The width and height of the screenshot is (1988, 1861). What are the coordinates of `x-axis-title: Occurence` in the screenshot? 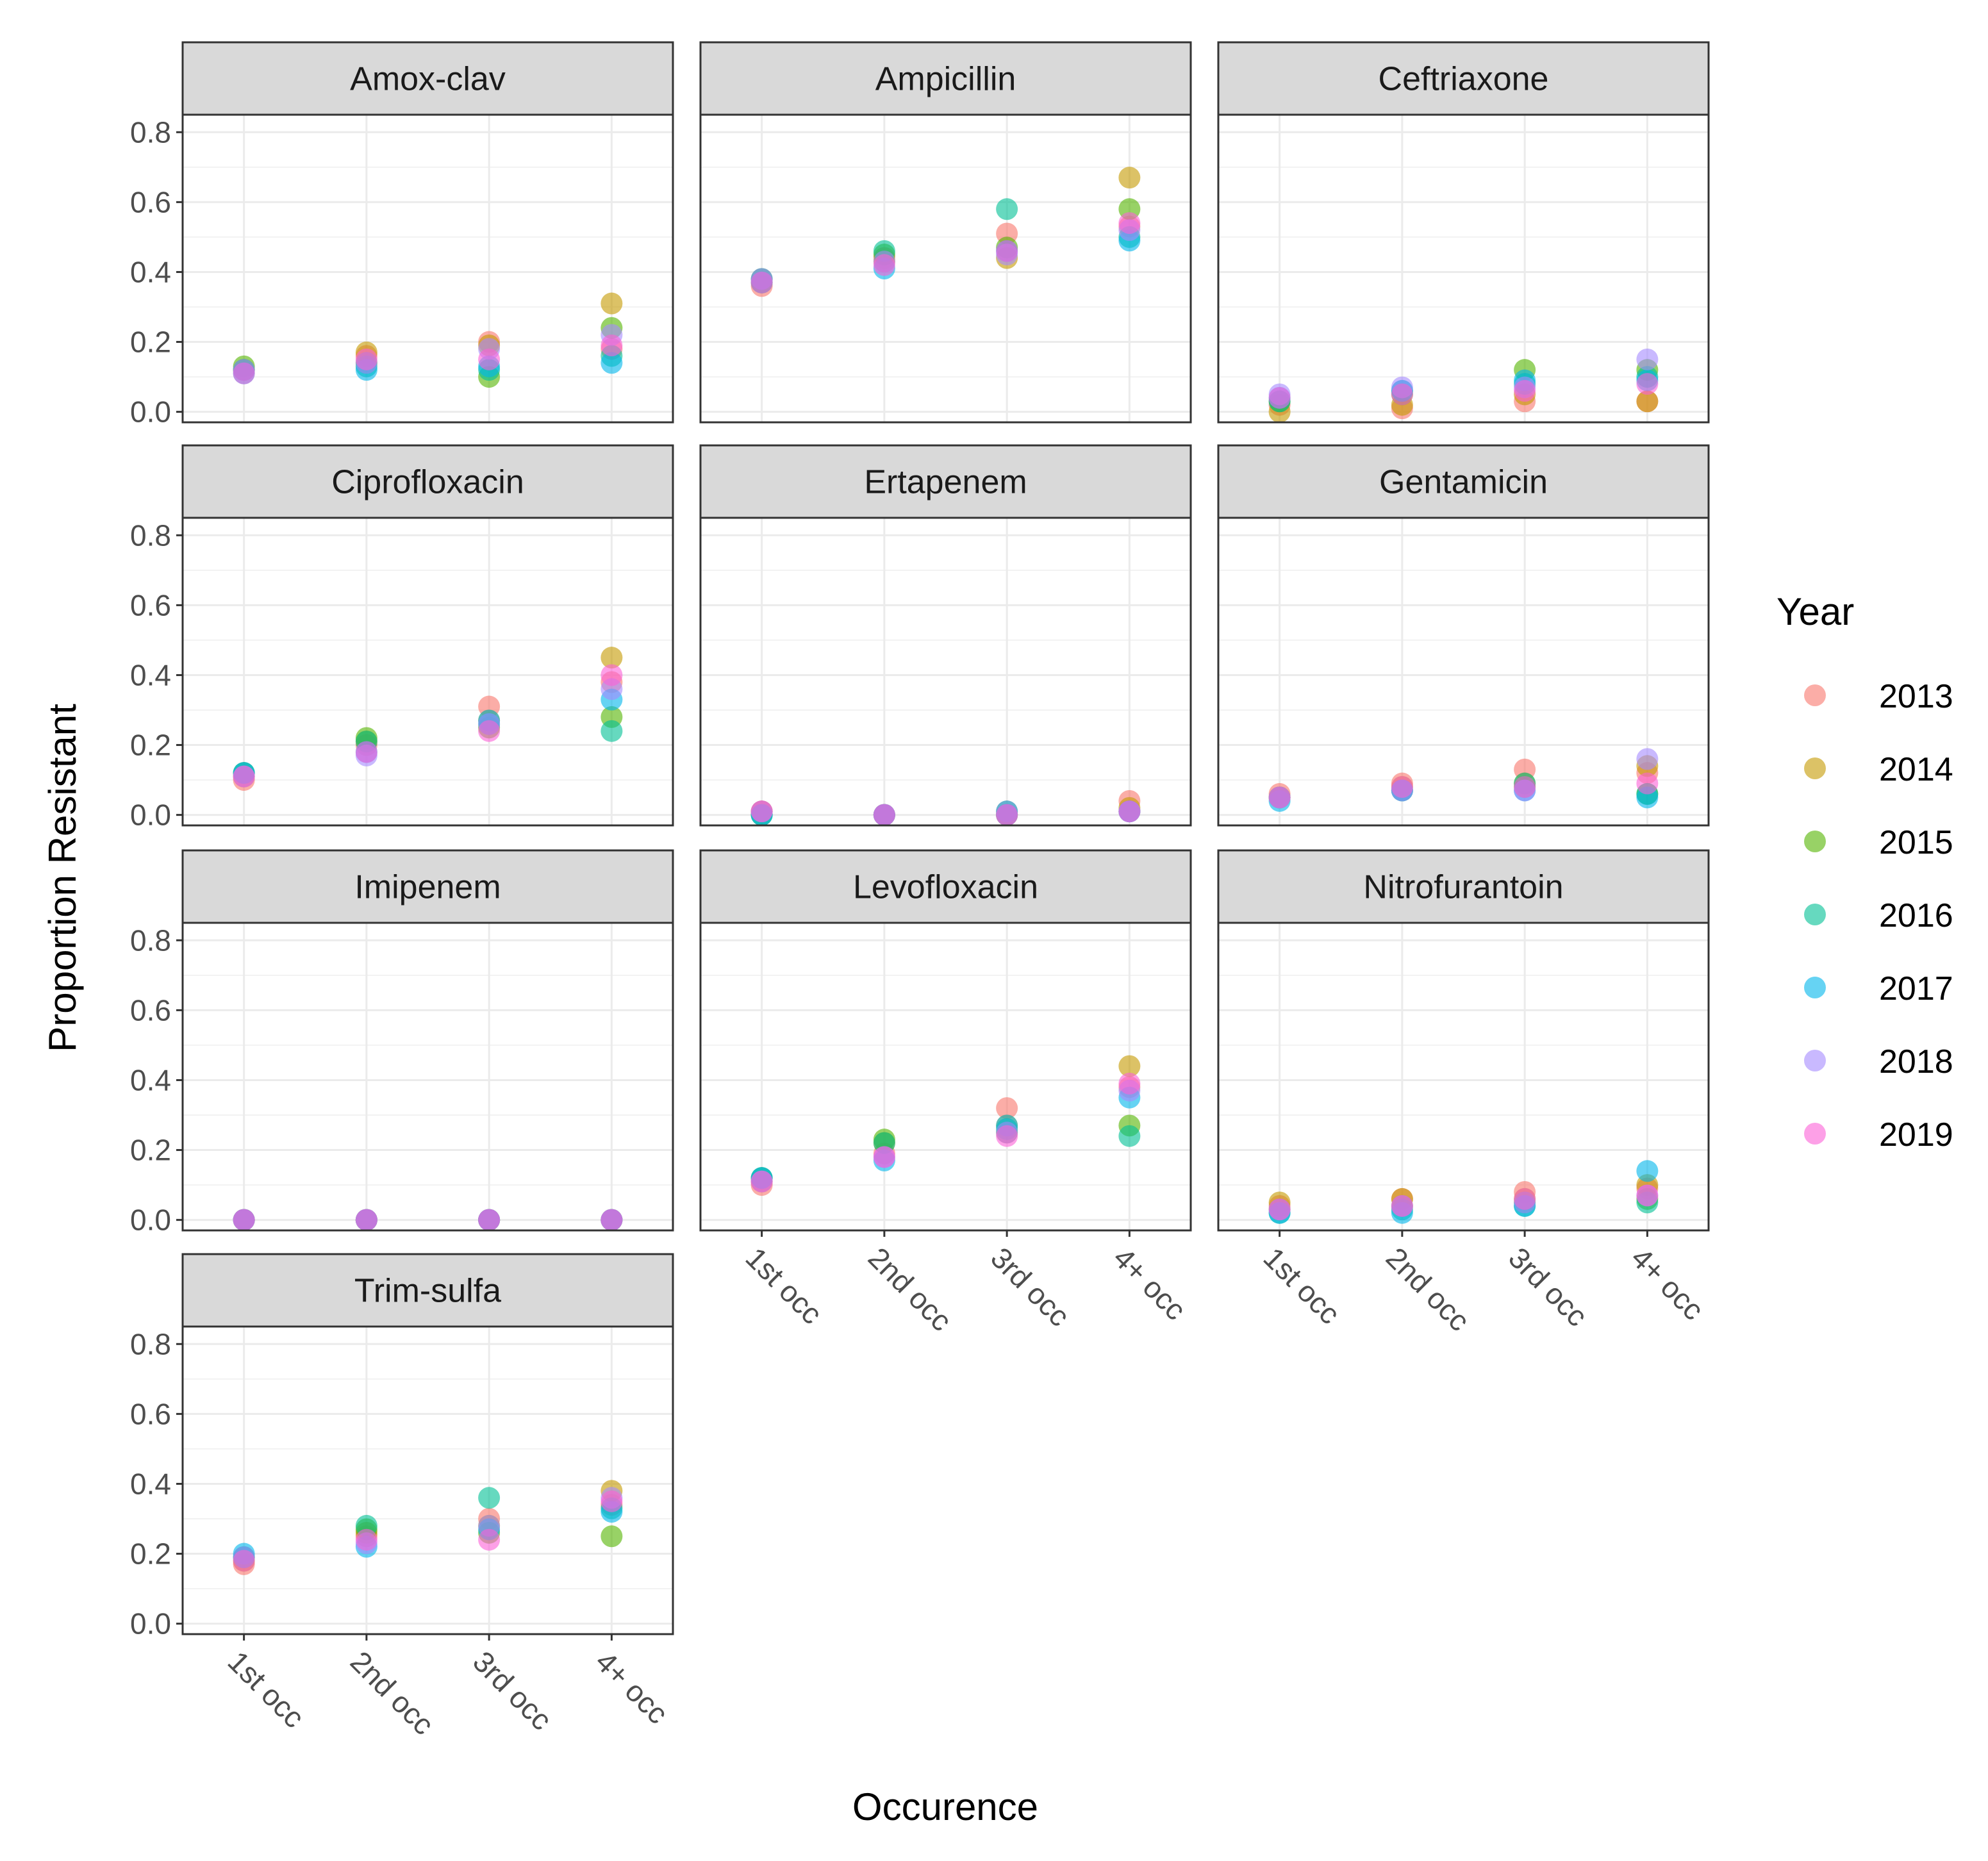 It's located at (945, 1806).